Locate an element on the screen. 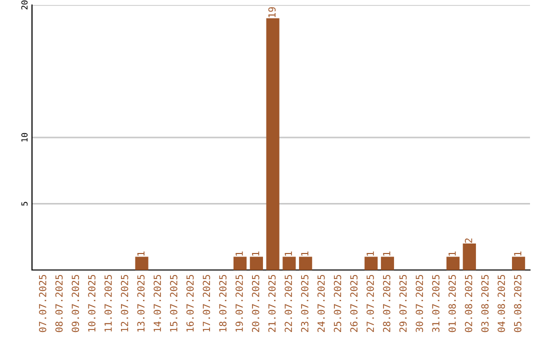 The width and height of the screenshot is (540, 340). data-label: 2 is located at coordinates (468, 240).